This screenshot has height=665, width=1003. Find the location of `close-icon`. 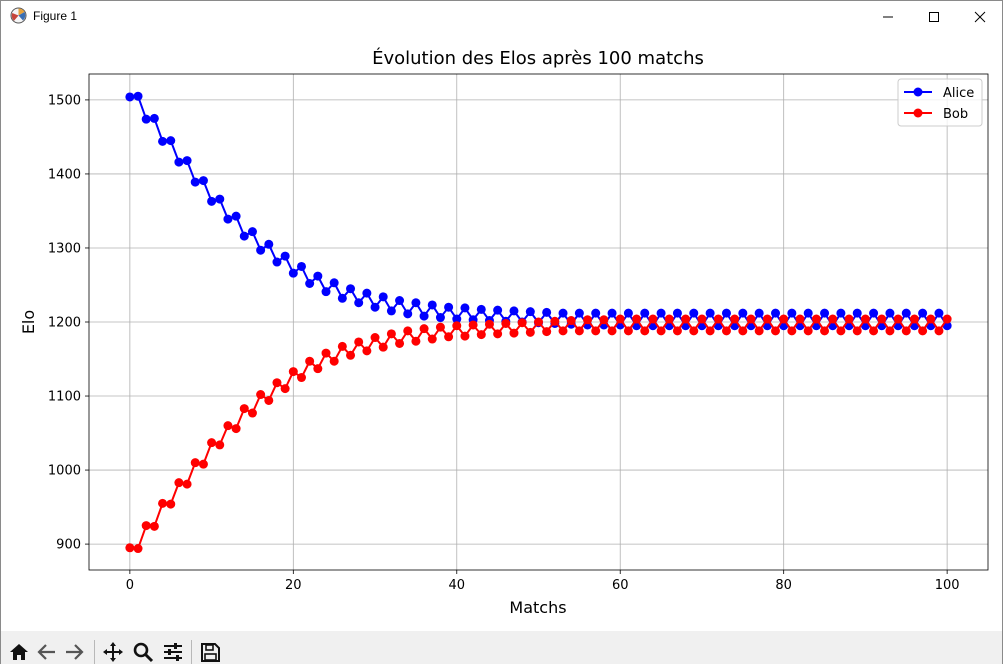

close-icon is located at coordinates (980, 16).